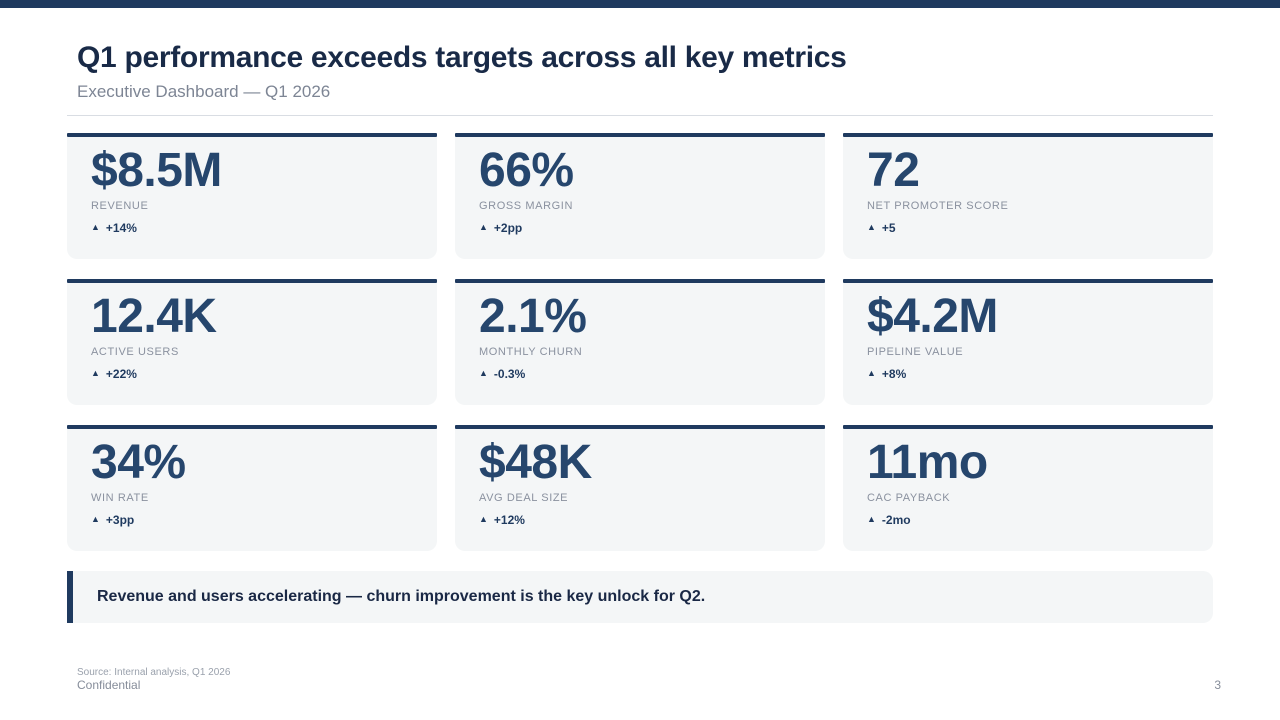 The height and width of the screenshot is (720, 1280). Describe the element at coordinates (938, 205) in the screenshot. I see `kpi-label: NET PROMOTER SCORE` at that location.